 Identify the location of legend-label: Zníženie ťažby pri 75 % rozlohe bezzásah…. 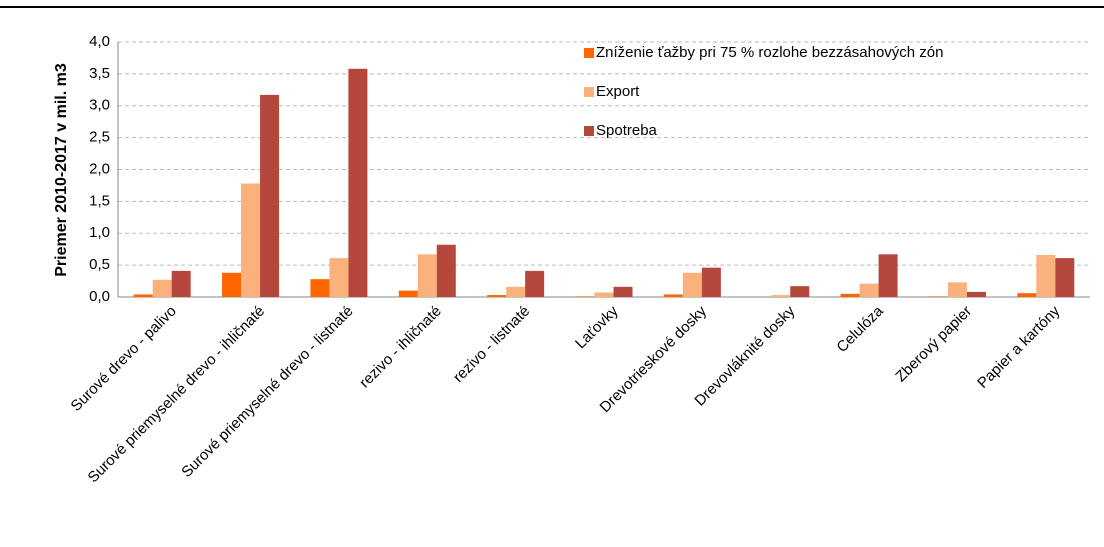
(769, 52).